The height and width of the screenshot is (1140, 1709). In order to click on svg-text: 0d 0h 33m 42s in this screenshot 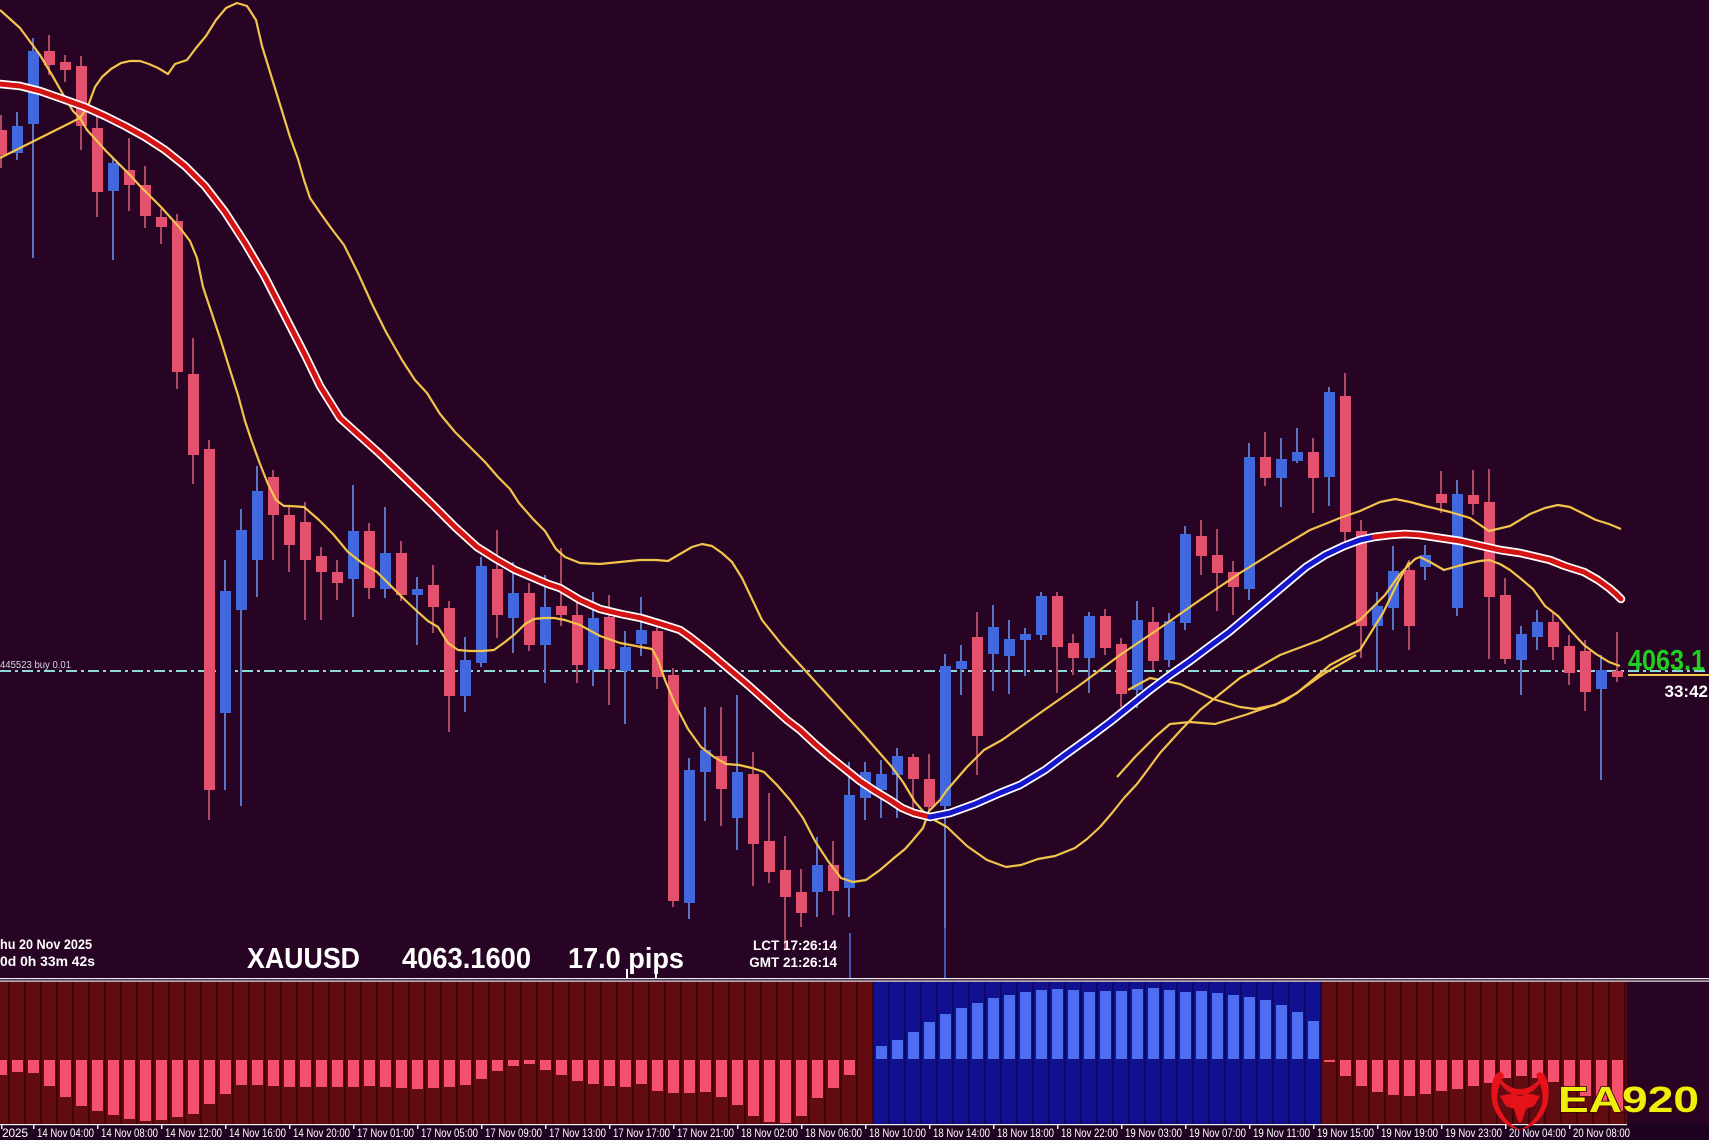, I will do `click(47, 961)`.